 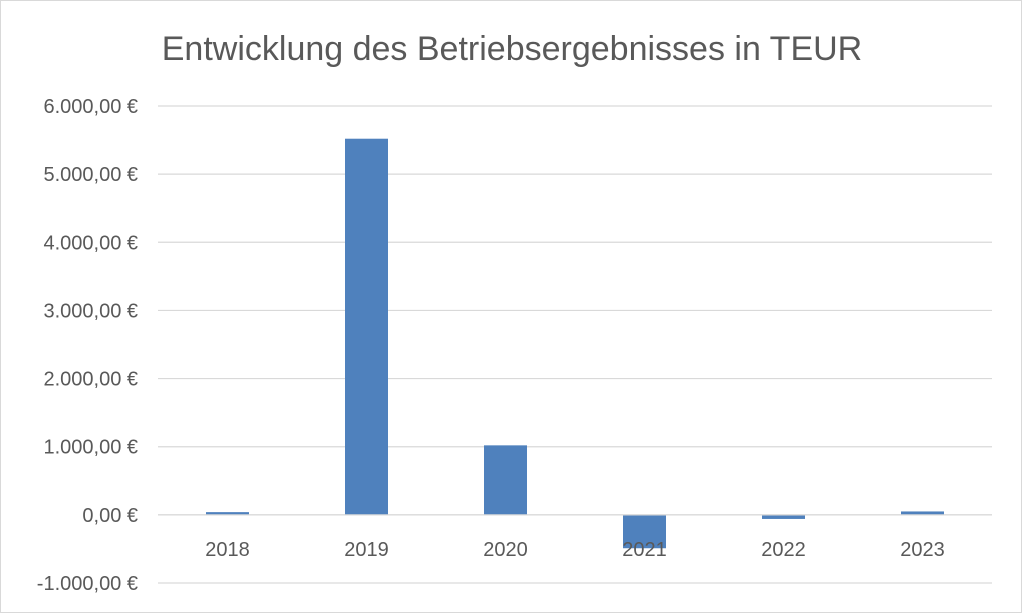 What do you see at coordinates (366, 550) in the screenshot?
I see `x-tick-label: 2019` at bounding box center [366, 550].